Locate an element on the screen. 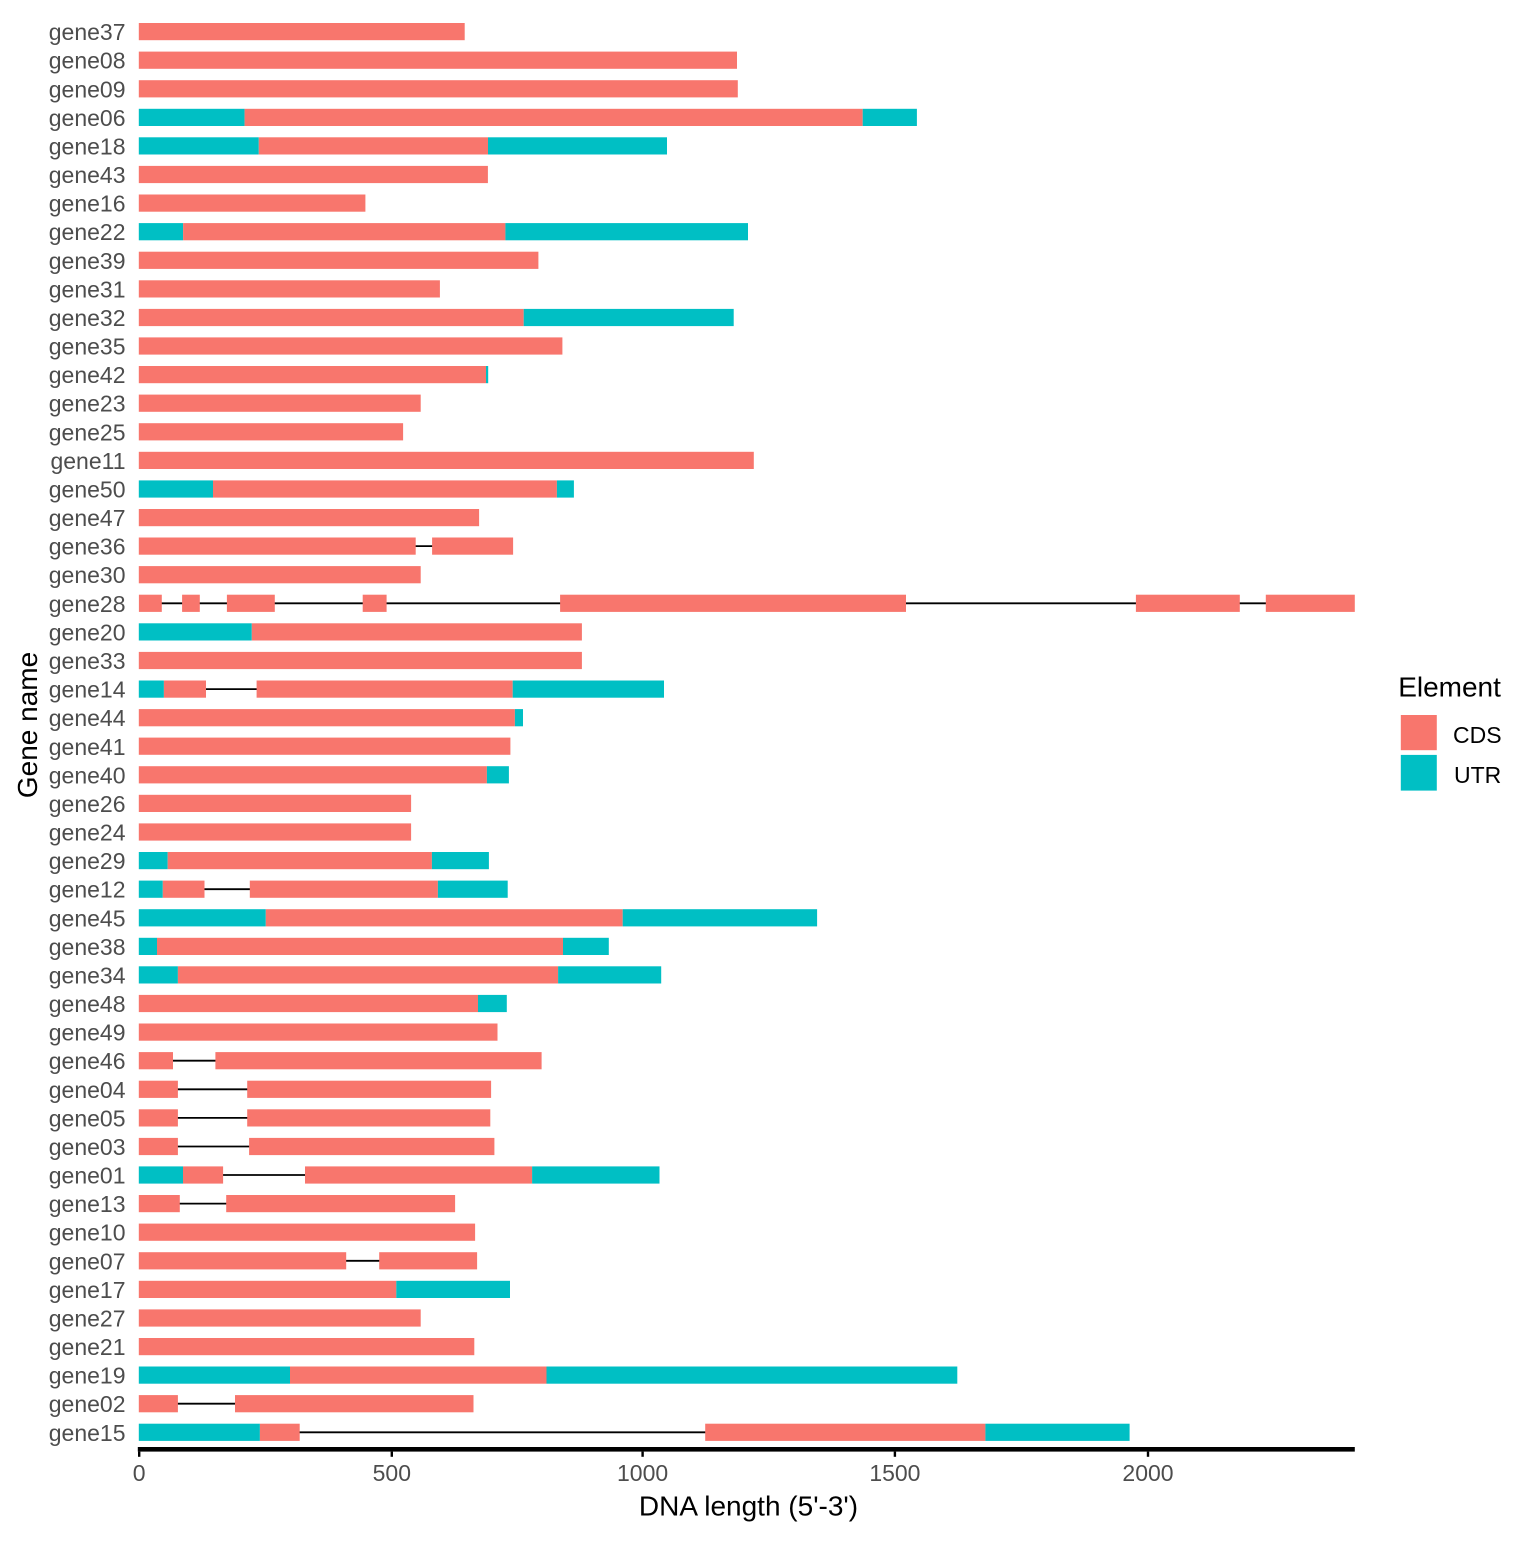  svg-text: gene30 is located at coordinates (87, 575).